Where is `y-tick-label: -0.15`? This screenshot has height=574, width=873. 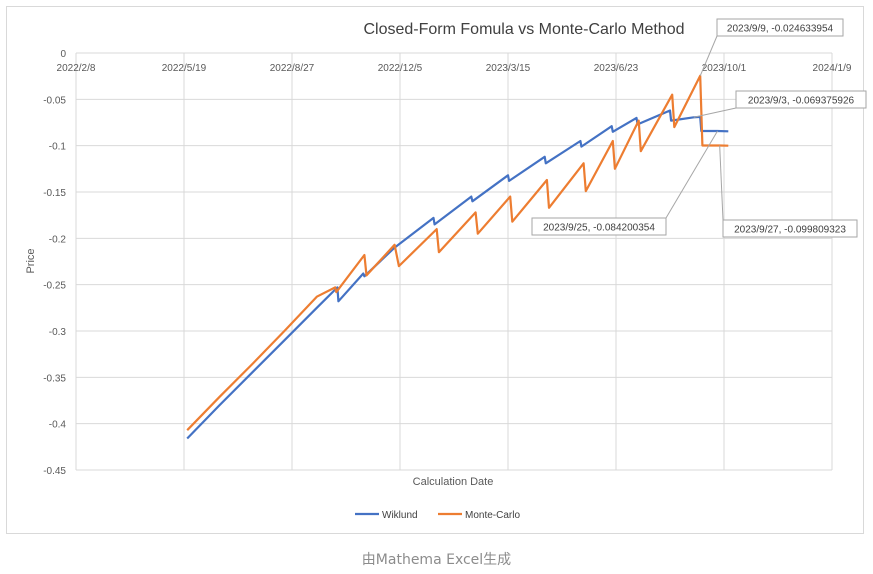 y-tick-label: -0.15 is located at coordinates (54, 193).